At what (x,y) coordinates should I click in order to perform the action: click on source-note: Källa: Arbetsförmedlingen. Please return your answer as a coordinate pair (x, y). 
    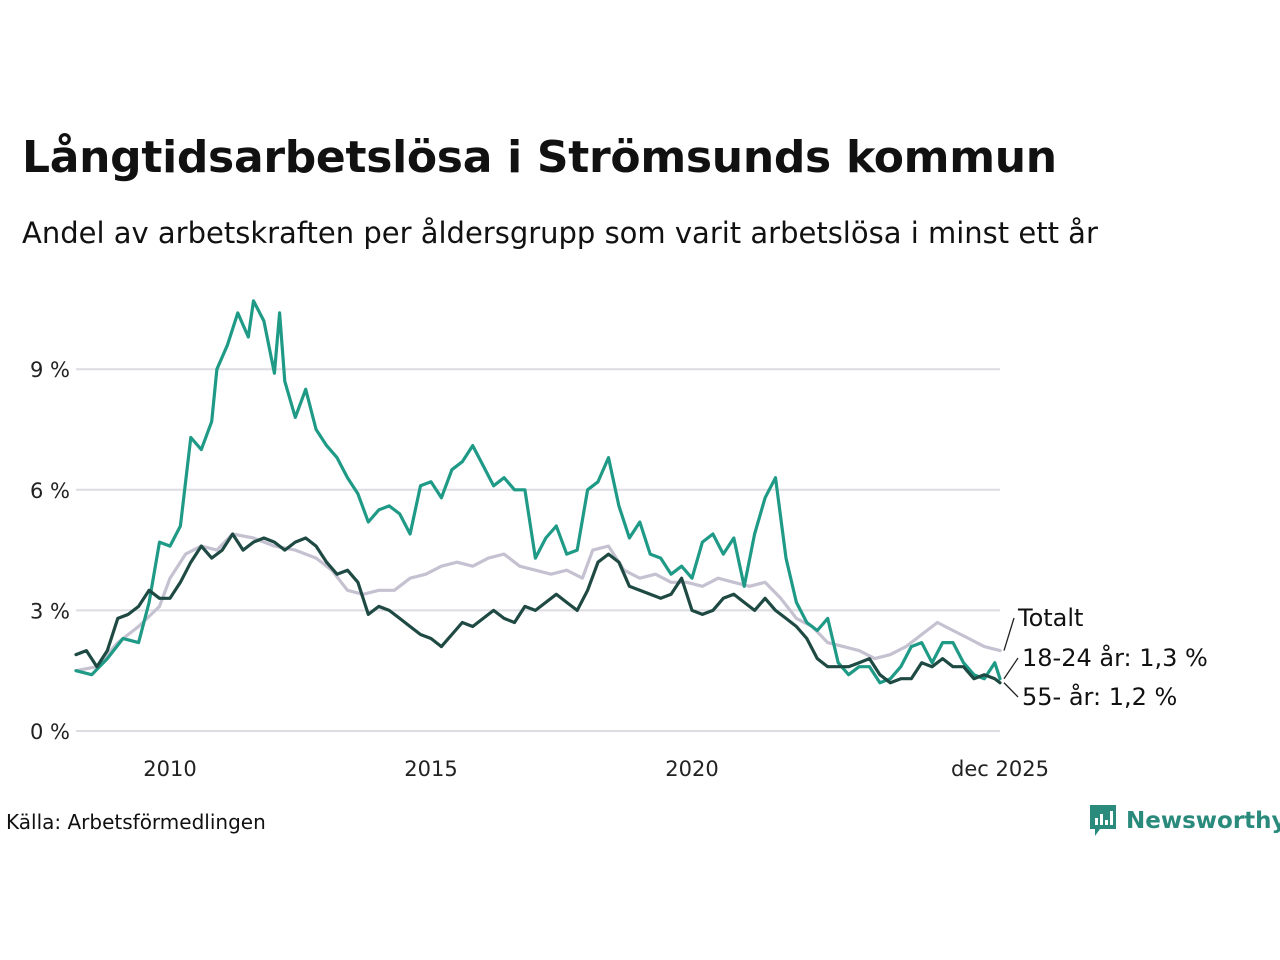
    Looking at the image, I should click on (136, 822).